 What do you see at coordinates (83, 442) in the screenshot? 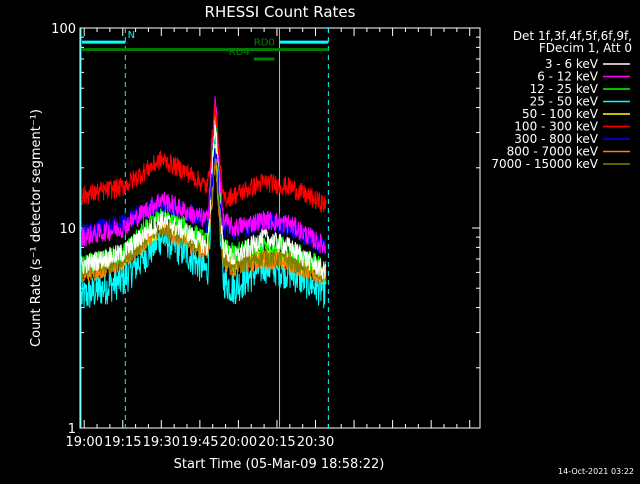
I see `x-tick-label: 19:00` at bounding box center [83, 442].